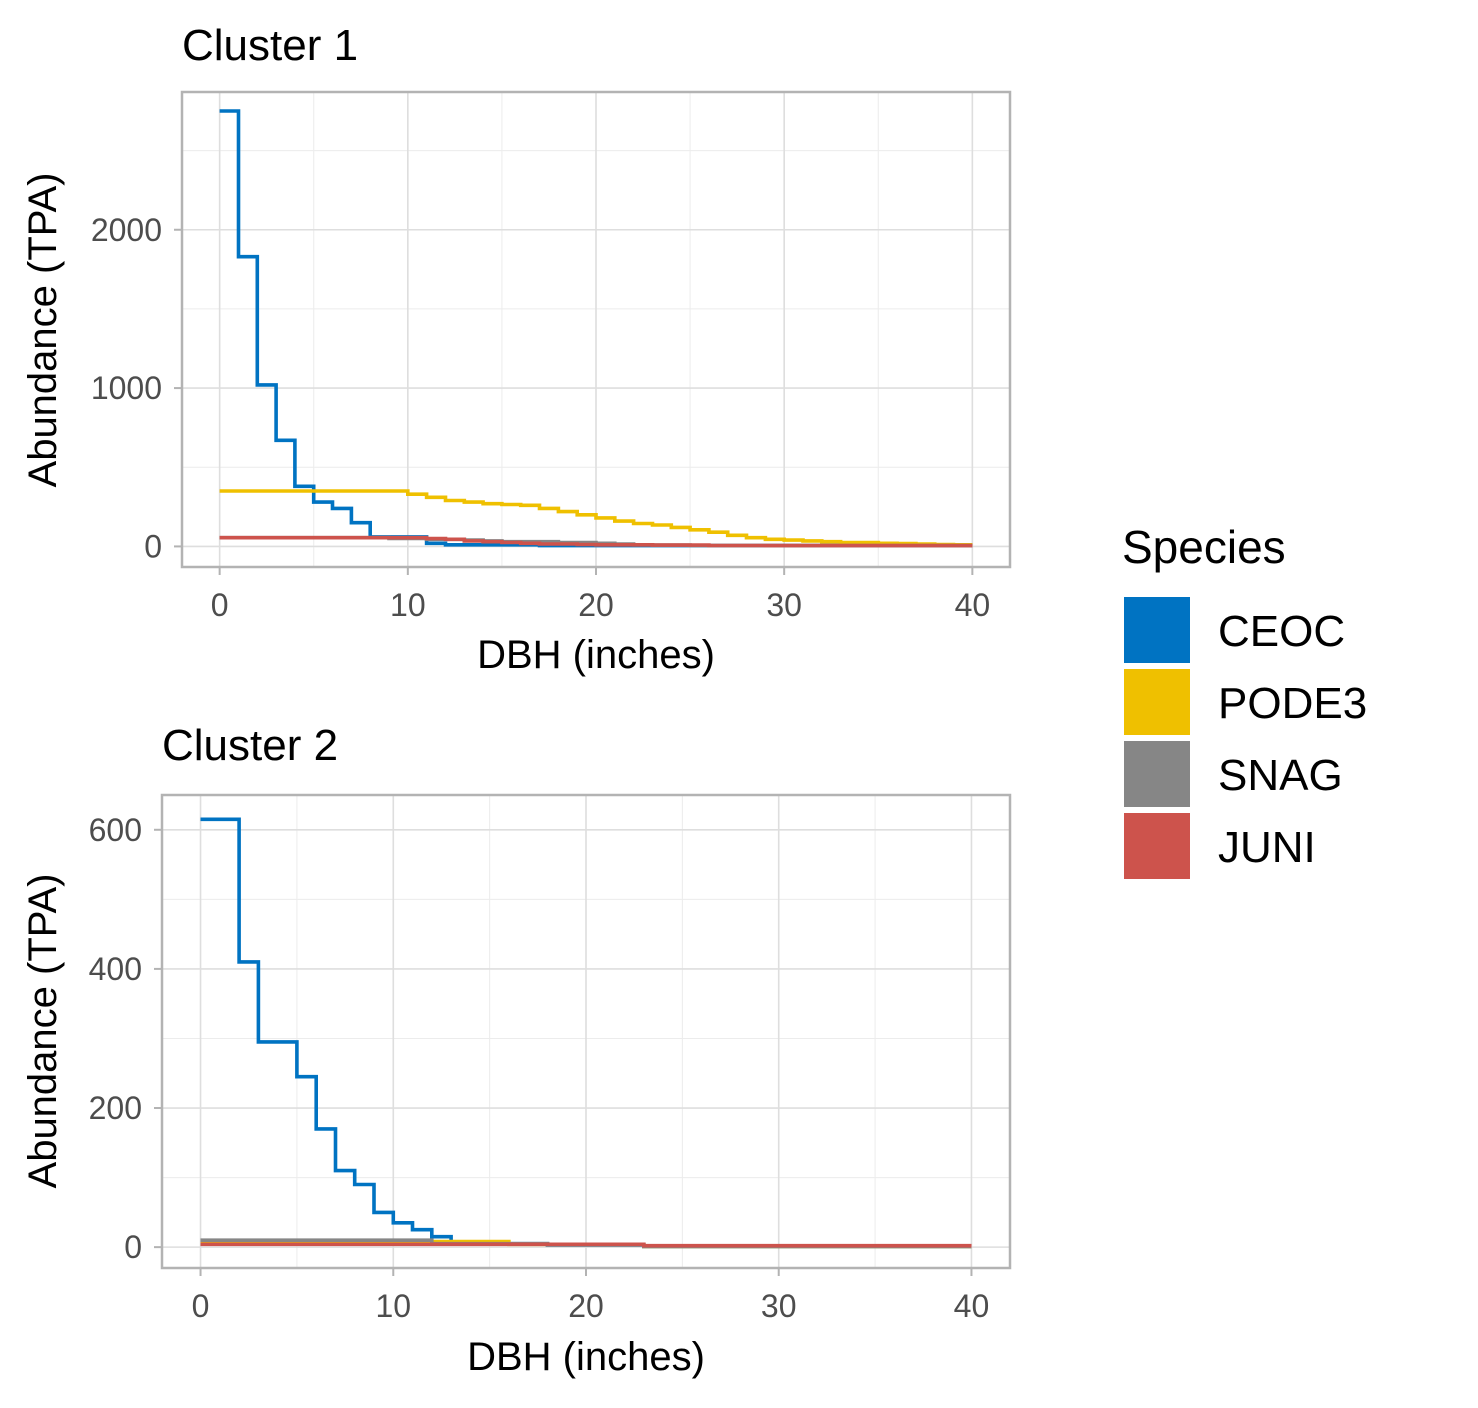 The image size is (1478, 1408). I want to click on cluster-1-x-tick-label: 30, so click(784, 605).